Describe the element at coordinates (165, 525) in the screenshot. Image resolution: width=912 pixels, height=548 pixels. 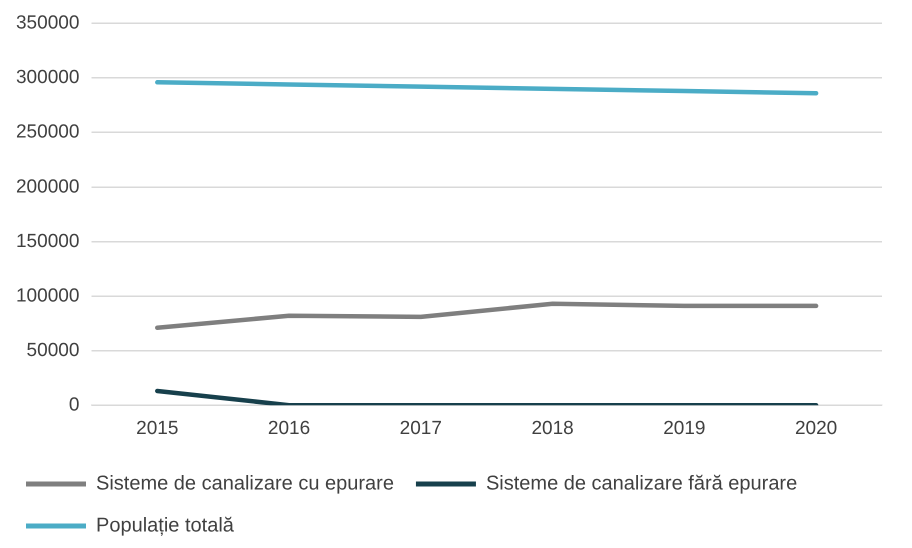
I see `legend-label: Populație totală` at that location.